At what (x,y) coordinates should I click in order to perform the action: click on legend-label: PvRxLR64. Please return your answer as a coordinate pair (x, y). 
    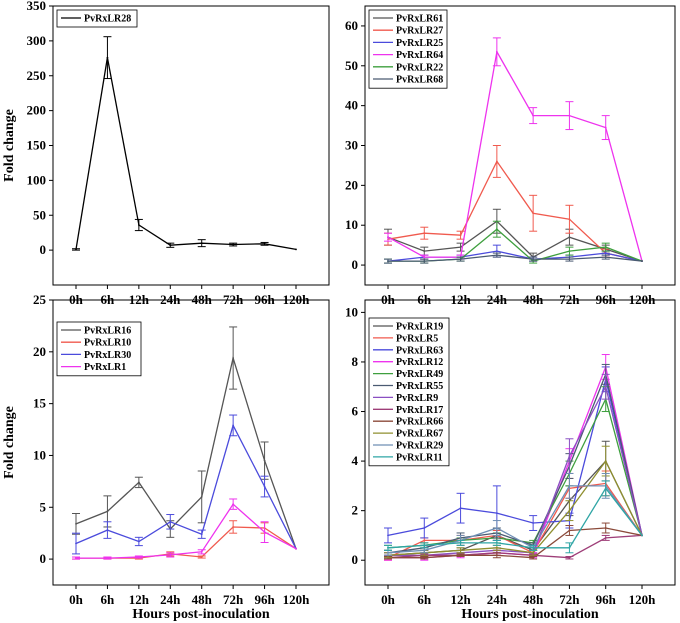
    Looking at the image, I should click on (419, 55).